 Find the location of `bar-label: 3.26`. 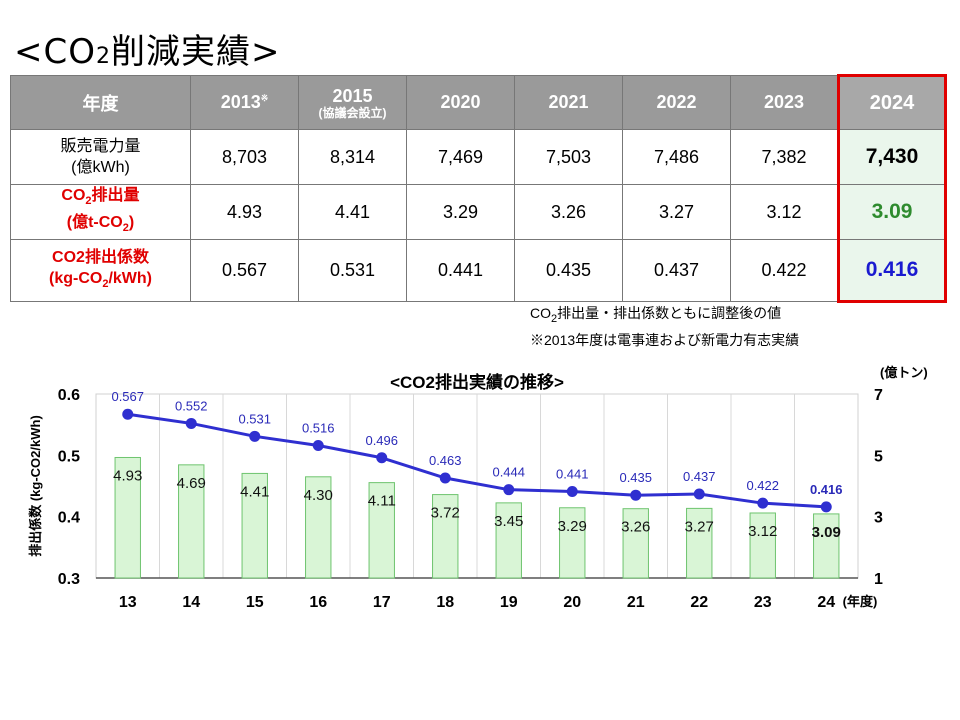

bar-label: 3.26 is located at coordinates (635, 527).